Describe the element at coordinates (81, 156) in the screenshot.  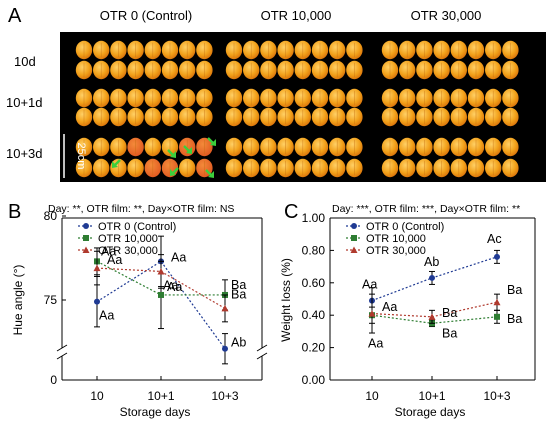
I see `scale-bar-label: 25cm` at that location.